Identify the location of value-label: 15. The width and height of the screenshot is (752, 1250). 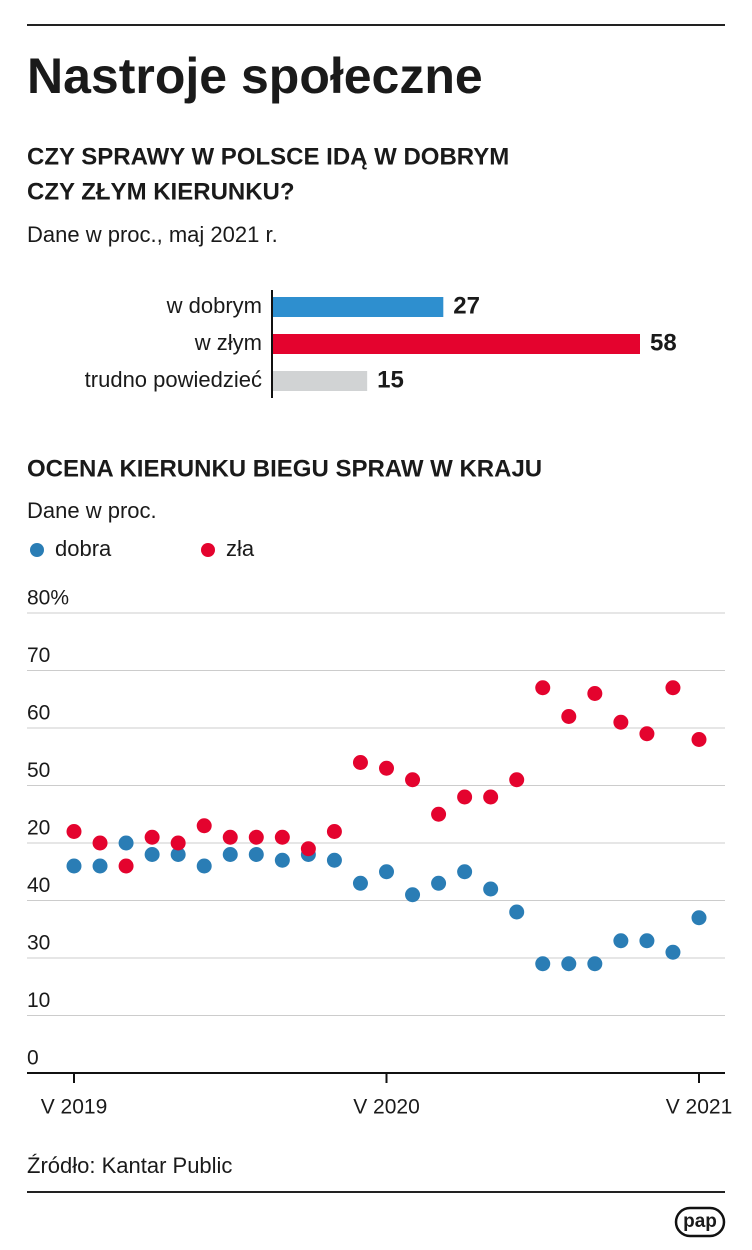
(390, 379).